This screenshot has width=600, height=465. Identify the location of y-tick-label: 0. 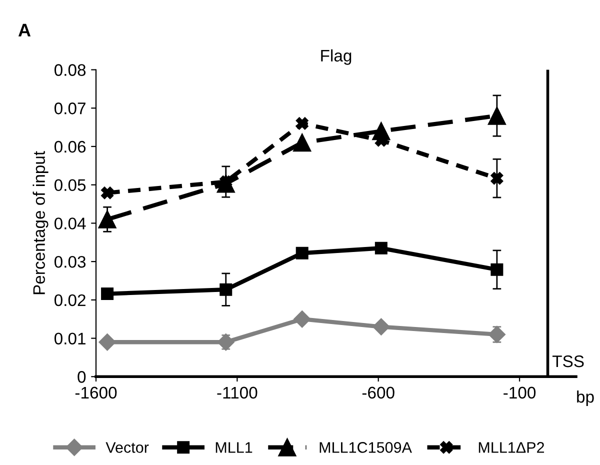
(82, 377).